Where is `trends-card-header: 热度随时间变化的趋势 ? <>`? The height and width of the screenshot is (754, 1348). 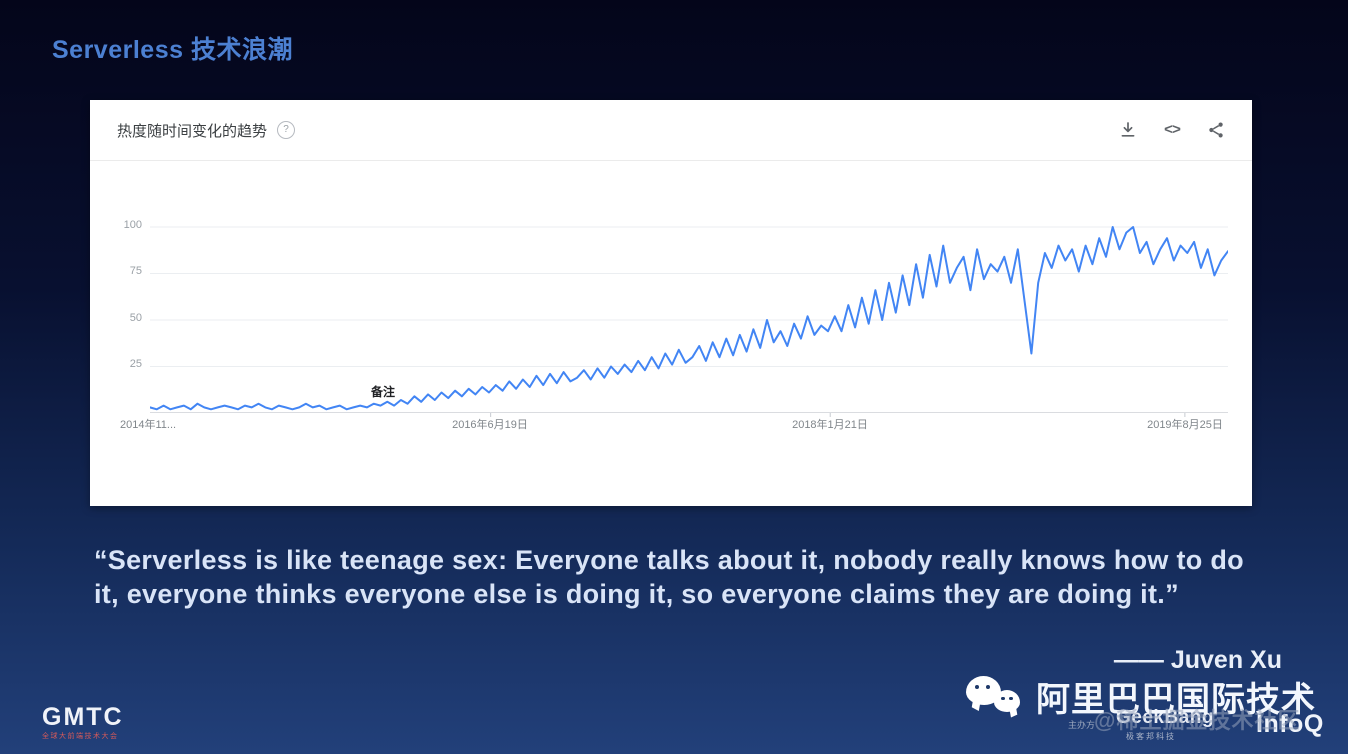 trends-card-header: 热度随时间变化的趋势 ? <> is located at coordinates (671, 130).